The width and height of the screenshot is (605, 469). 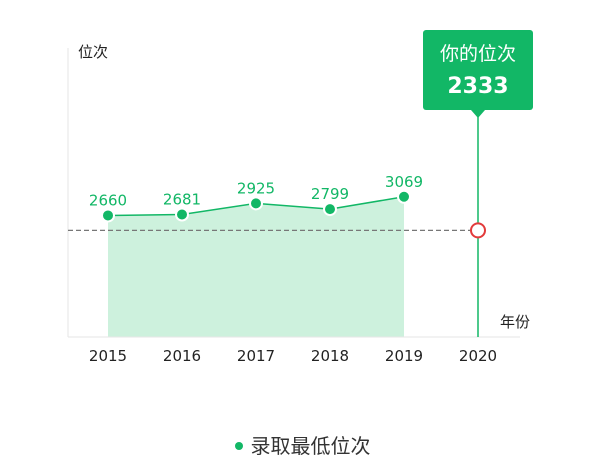 What do you see at coordinates (310, 446) in the screenshot?
I see `legend-label: 录取最低位次` at bounding box center [310, 446].